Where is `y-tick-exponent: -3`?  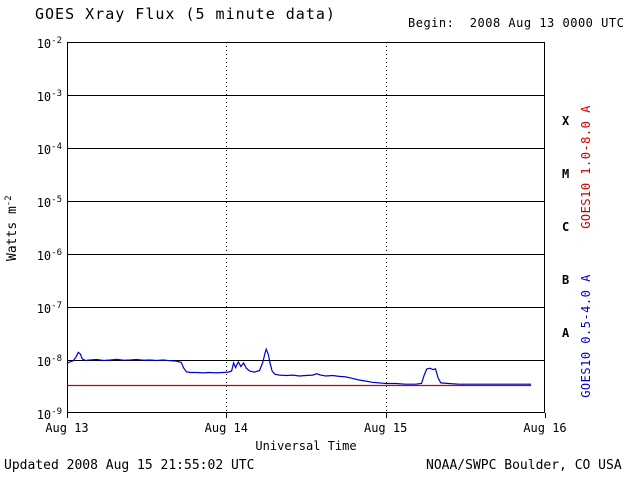
y-tick-exponent: -3 is located at coordinates (56, 94).